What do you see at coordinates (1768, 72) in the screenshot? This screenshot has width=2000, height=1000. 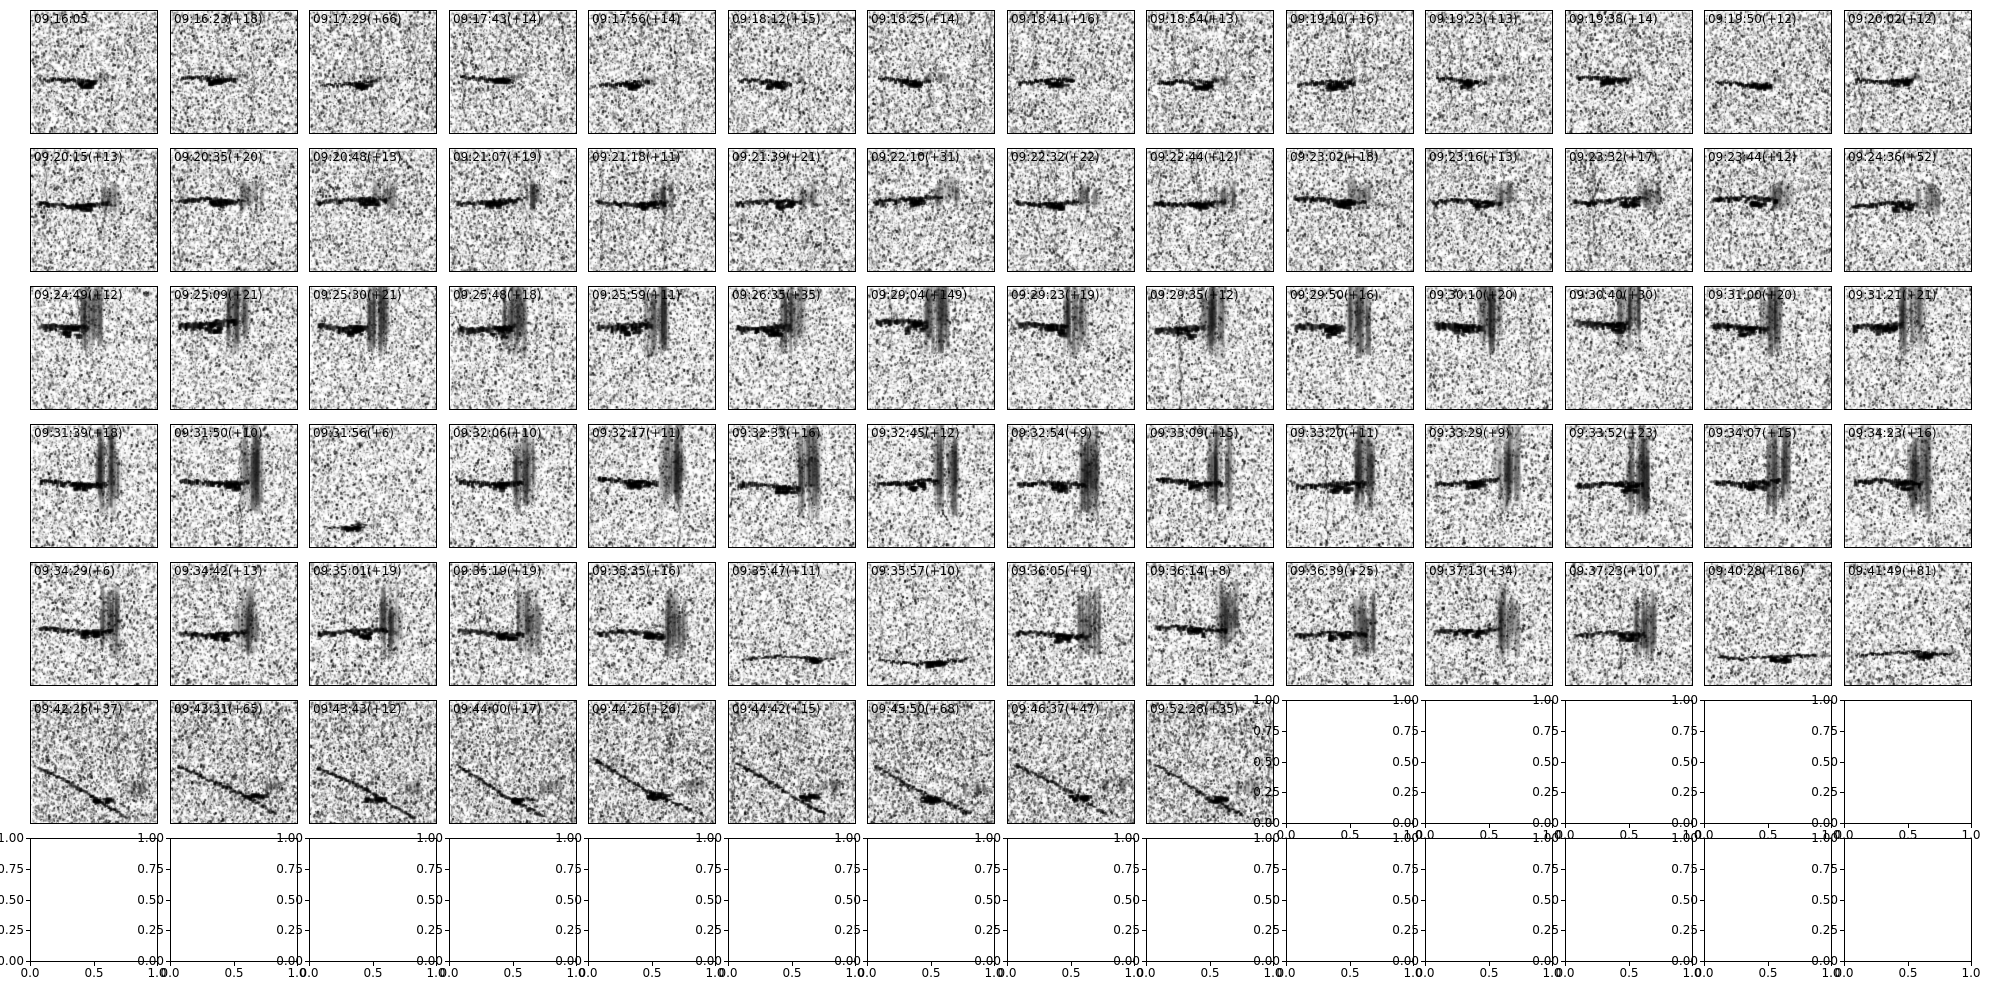 I see `spectrogram-panel: 09:19:50(+12)` at bounding box center [1768, 72].